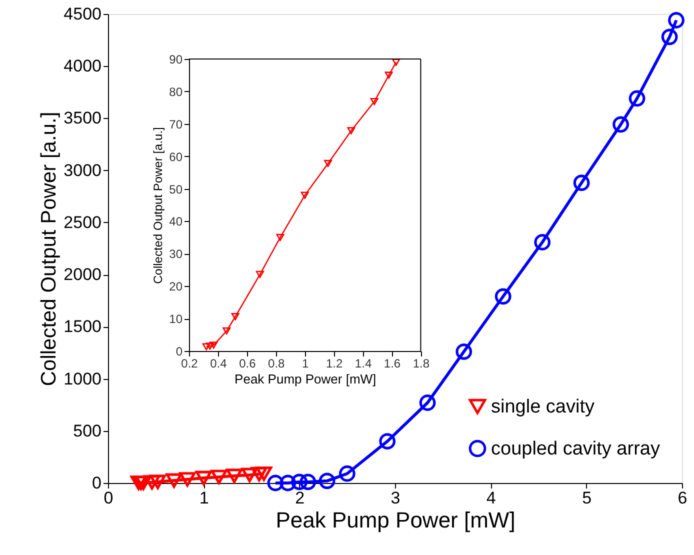 Image resolution: width=694 pixels, height=555 pixels. I want to click on x-tick-label: 6, so click(683, 498).